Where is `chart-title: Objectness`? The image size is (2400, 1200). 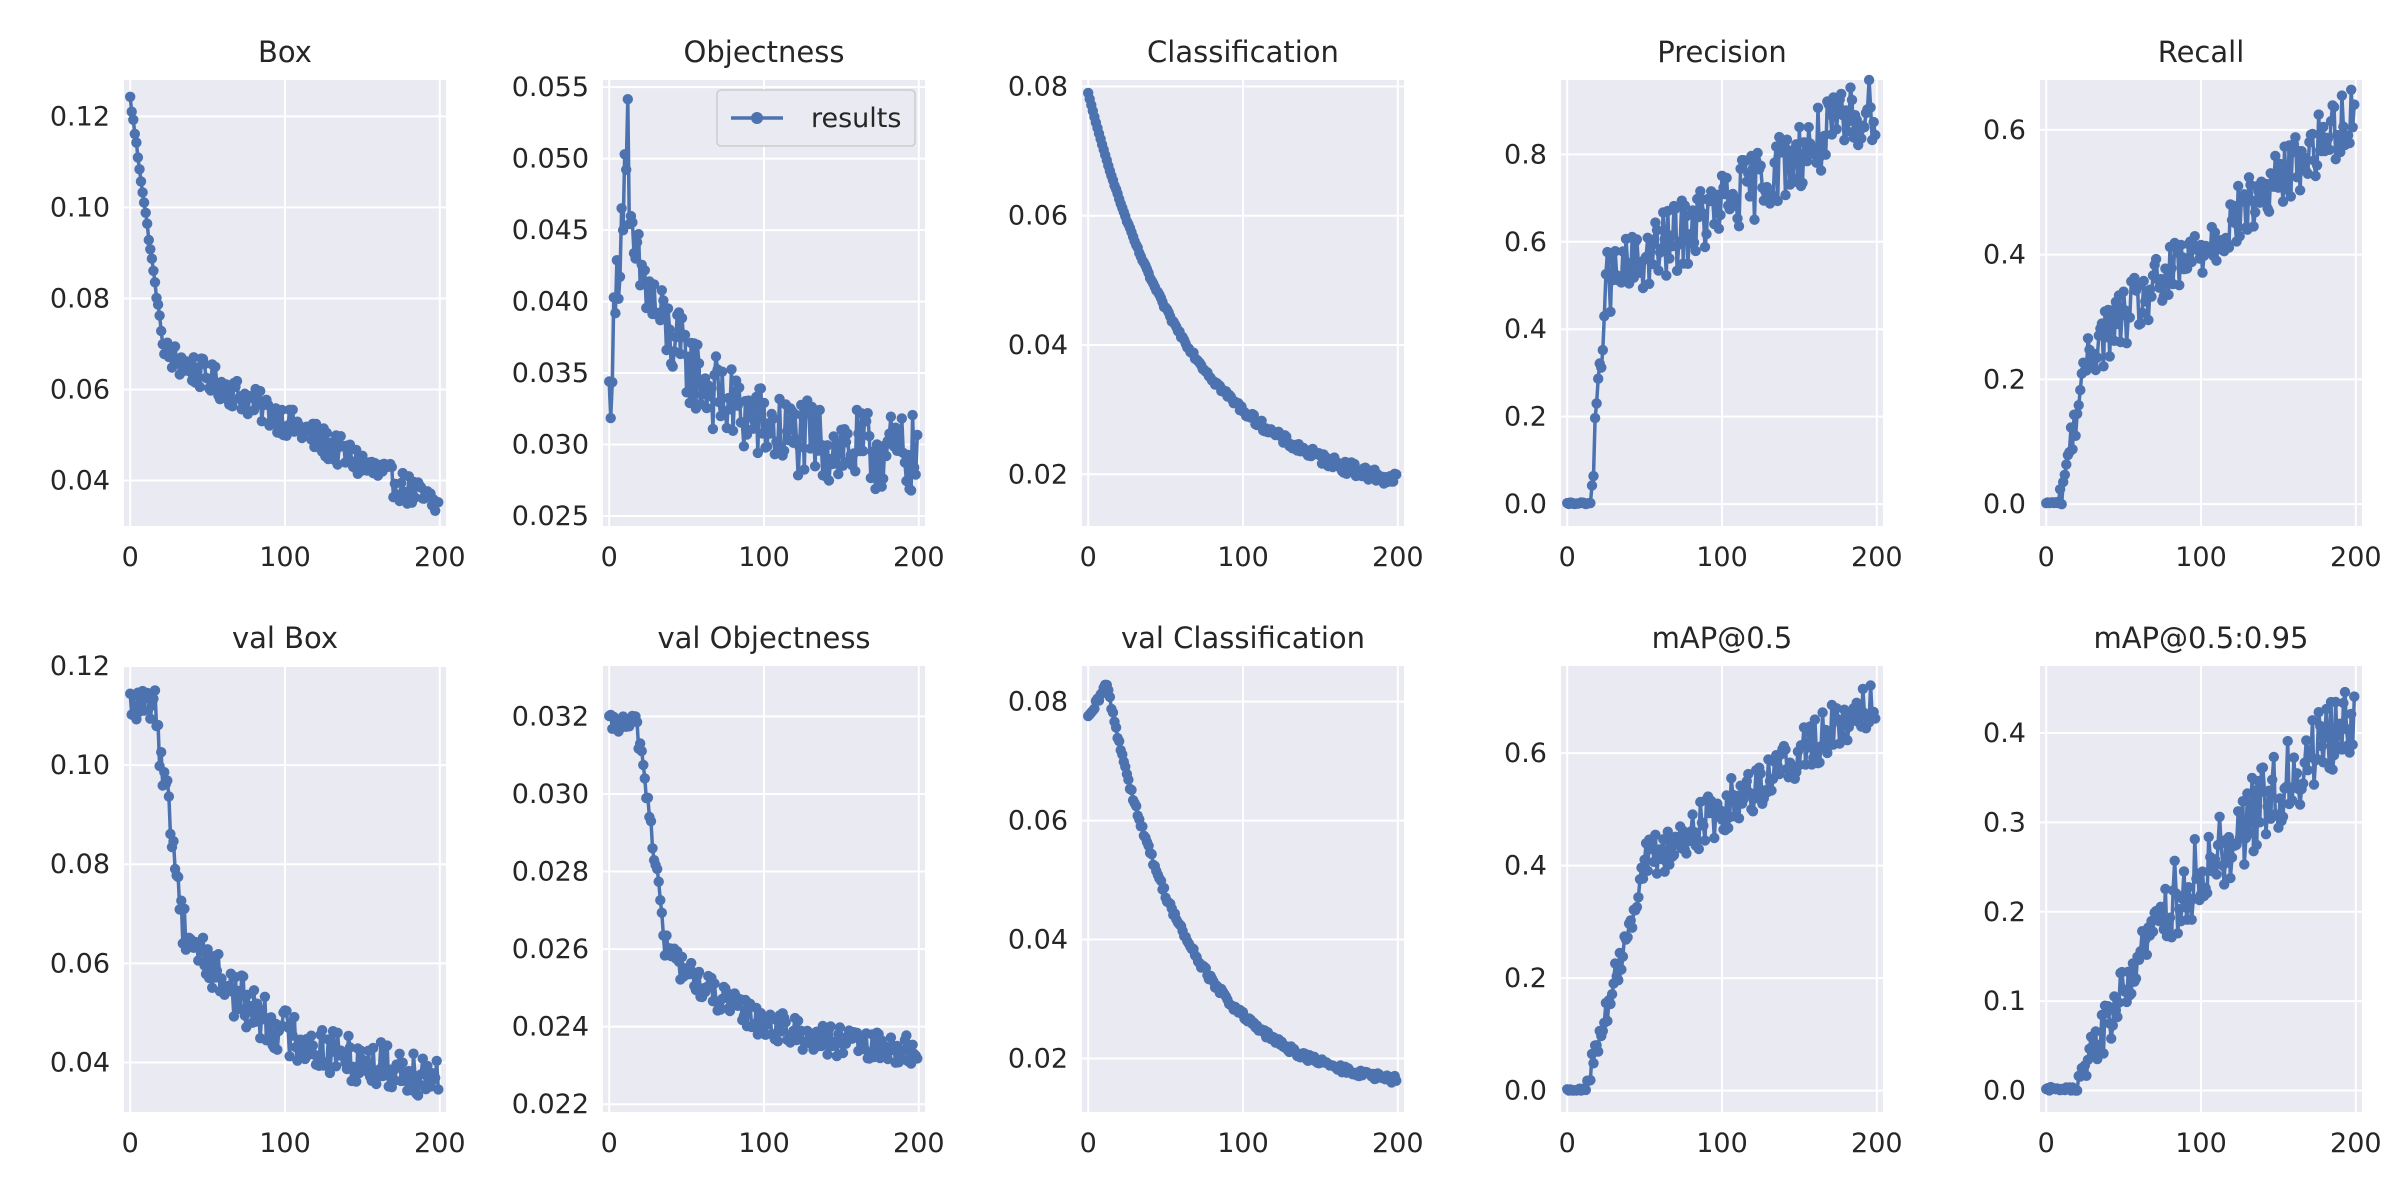 chart-title: Objectness is located at coordinates (764, 52).